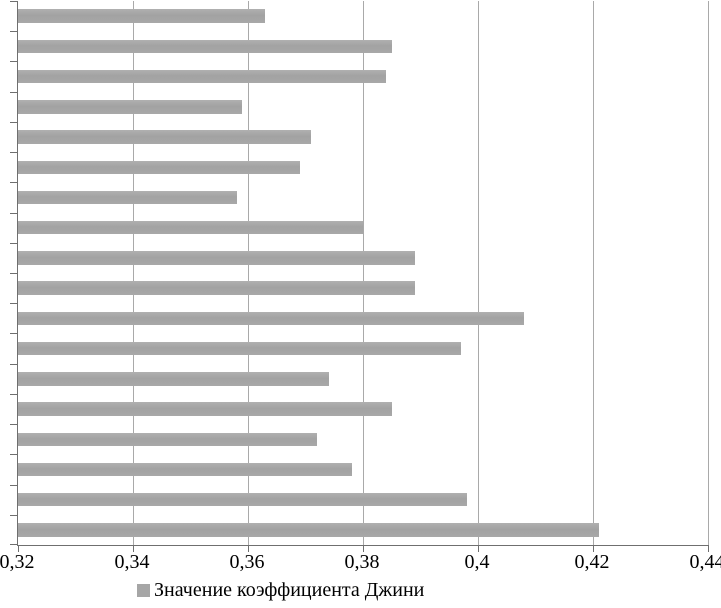  What do you see at coordinates (289, 590) in the screenshot?
I see `legend-label: Значение коэффициента Джини` at bounding box center [289, 590].